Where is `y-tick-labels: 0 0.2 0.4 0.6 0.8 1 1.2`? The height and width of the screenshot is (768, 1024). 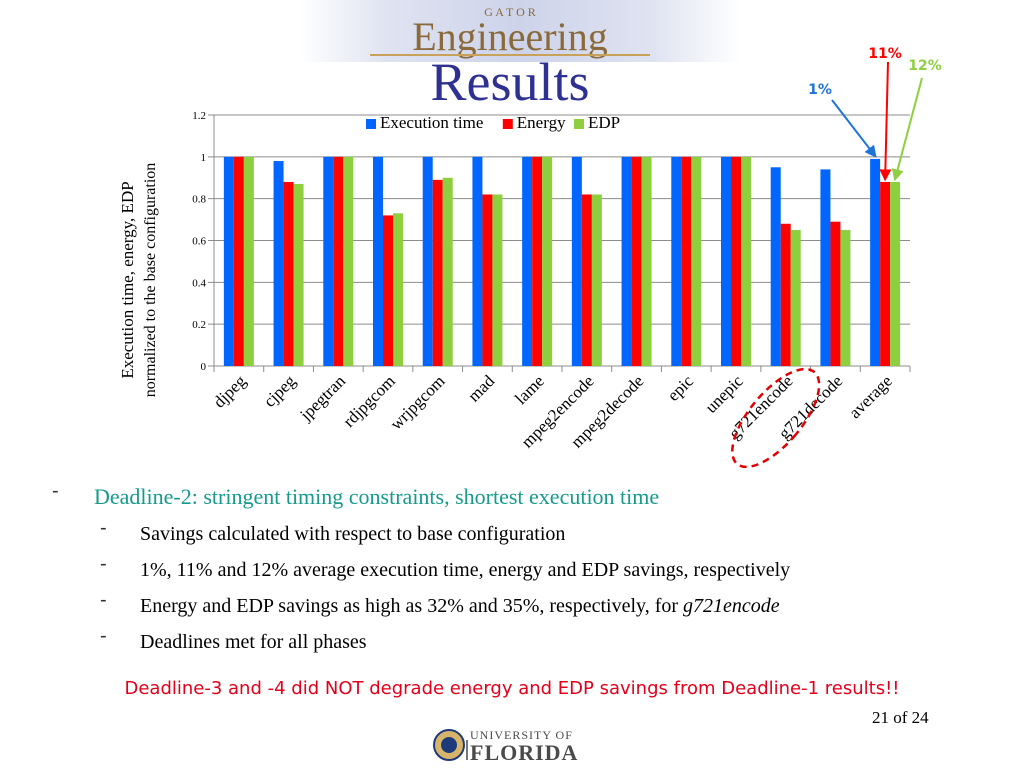
y-tick-labels: 0 0.2 0.4 0.6 0.8 1 1.2 is located at coordinates (199, 241).